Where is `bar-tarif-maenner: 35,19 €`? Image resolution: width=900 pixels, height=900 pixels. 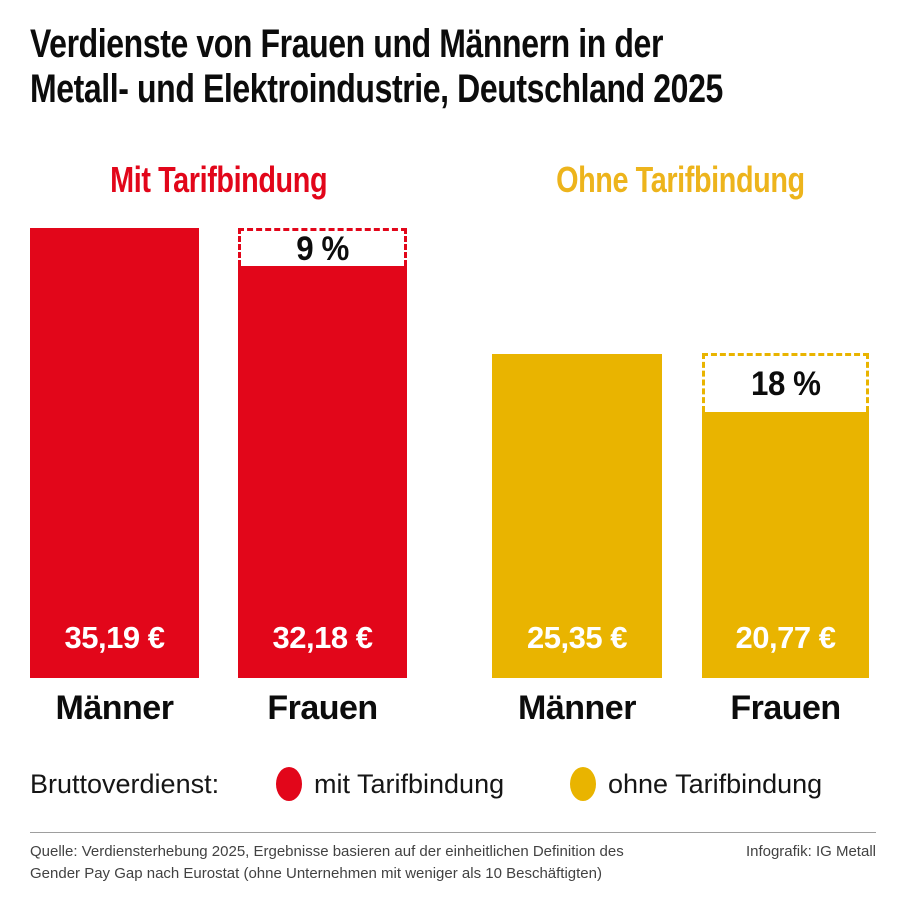
bar-tarif-maenner: 35,19 € is located at coordinates (114, 453).